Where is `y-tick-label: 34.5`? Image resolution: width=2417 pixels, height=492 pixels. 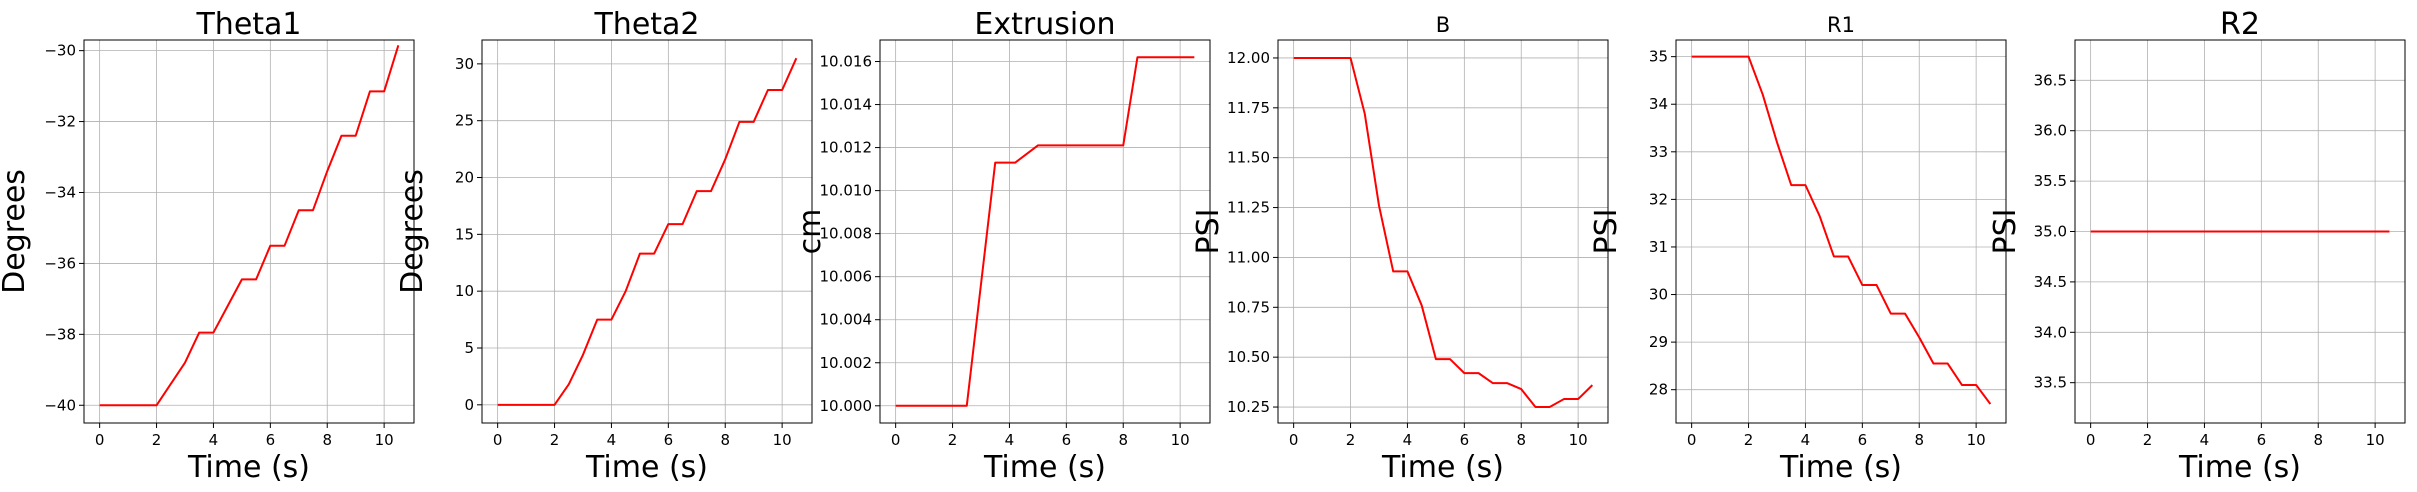 y-tick-label: 34.5 is located at coordinates (2050, 282).